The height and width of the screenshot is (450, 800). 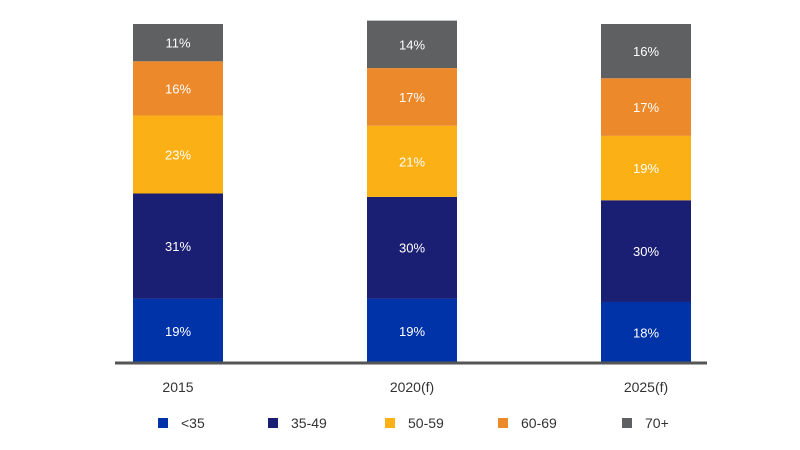 I want to click on bar-segment-60-69-2020(f), so click(x=412, y=97).